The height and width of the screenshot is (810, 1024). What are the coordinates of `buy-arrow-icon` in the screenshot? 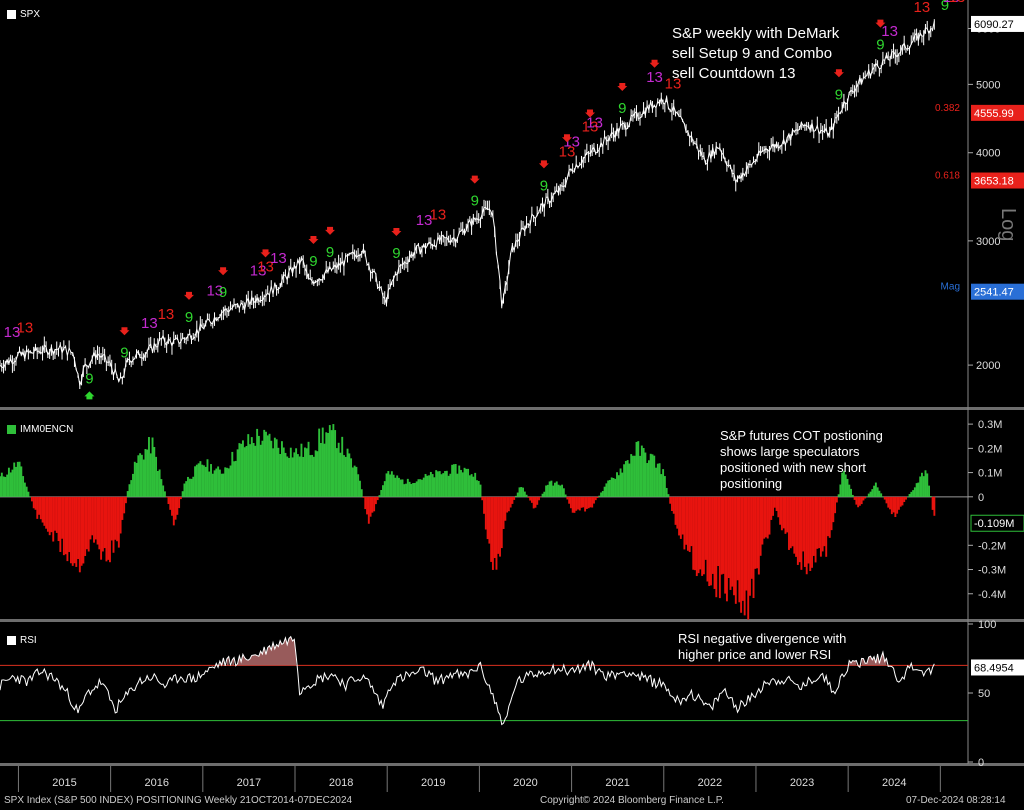 It's located at (89, 395).